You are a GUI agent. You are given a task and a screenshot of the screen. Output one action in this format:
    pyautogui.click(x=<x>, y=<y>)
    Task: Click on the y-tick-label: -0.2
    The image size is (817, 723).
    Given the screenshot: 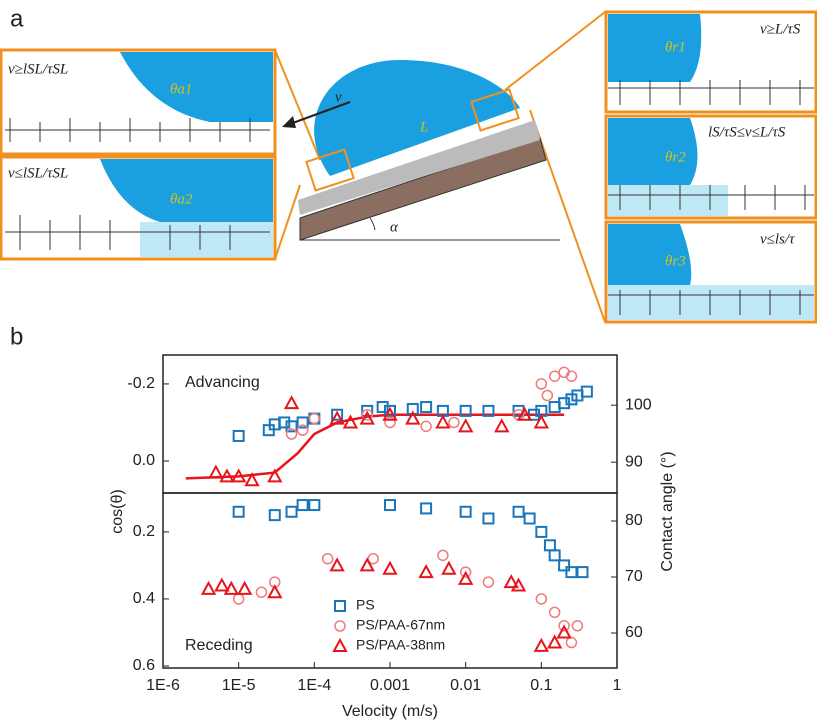 What is the action you would take?
    pyautogui.click(x=141, y=383)
    